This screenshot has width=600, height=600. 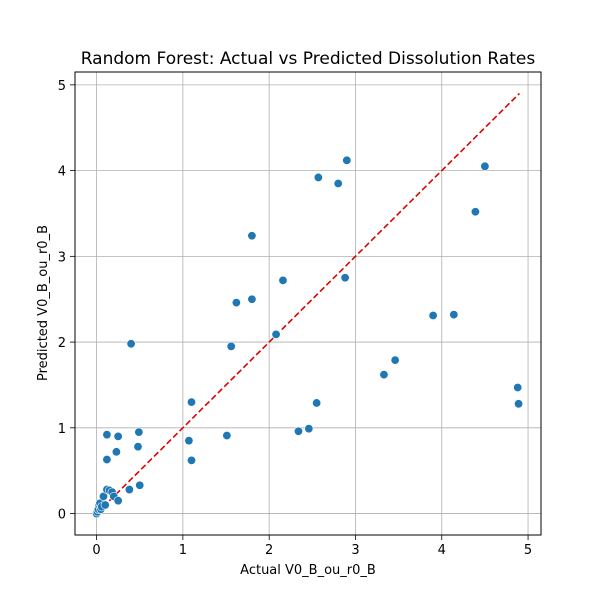 What do you see at coordinates (62, 86) in the screenshot?
I see `y-tick-label: 5` at bounding box center [62, 86].